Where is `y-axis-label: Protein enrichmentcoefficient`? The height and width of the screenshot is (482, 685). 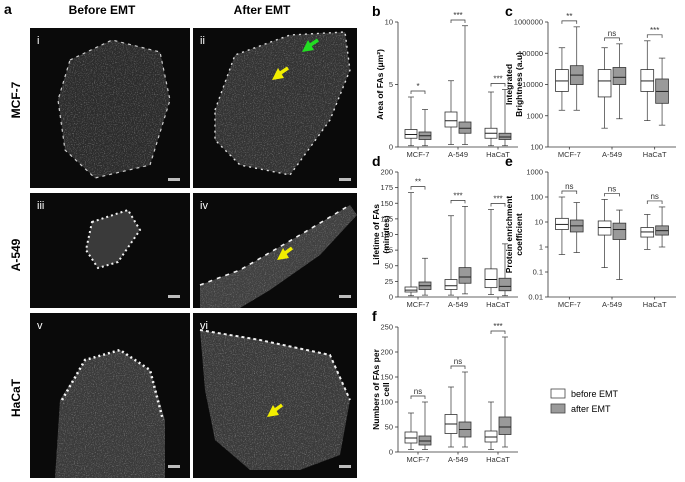
y-axis-label: Protein enrichmentcoefficient is located at coordinates (514, 235).